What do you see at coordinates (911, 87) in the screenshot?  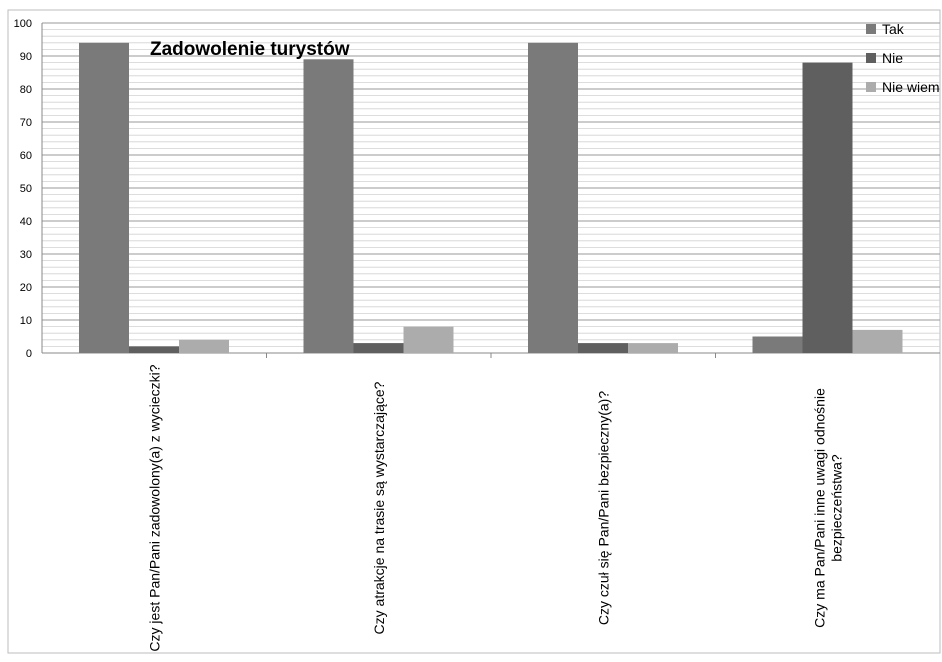 I see `legend-label: Nie wiem` at bounding box center [911, 87].